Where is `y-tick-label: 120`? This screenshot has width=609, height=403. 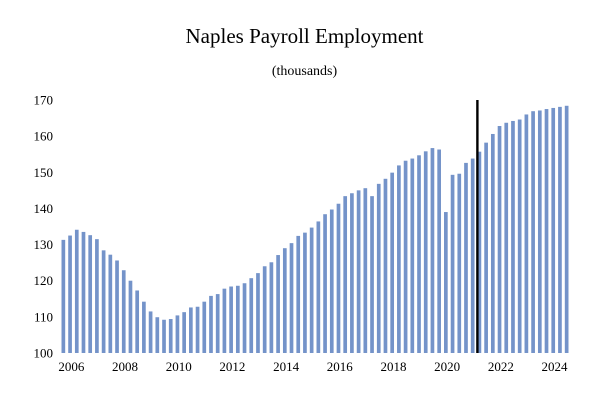 y-tick-label: 120 is located at coordinates (44, 280).